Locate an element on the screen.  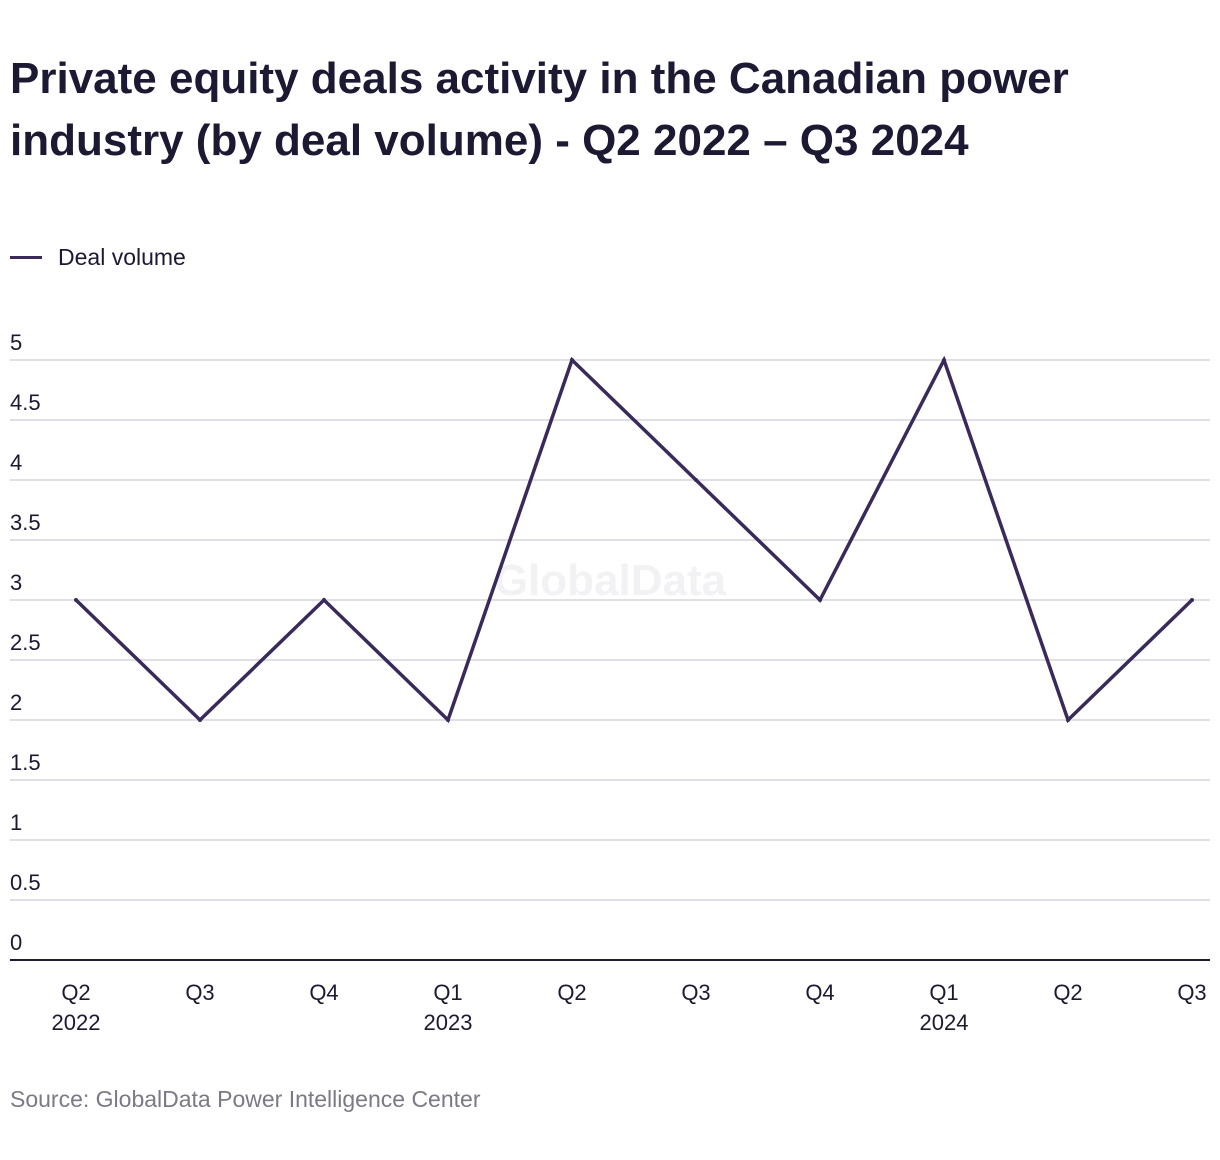
x-tick-label: Q1 2023 is located at coordinates (448, 1007).